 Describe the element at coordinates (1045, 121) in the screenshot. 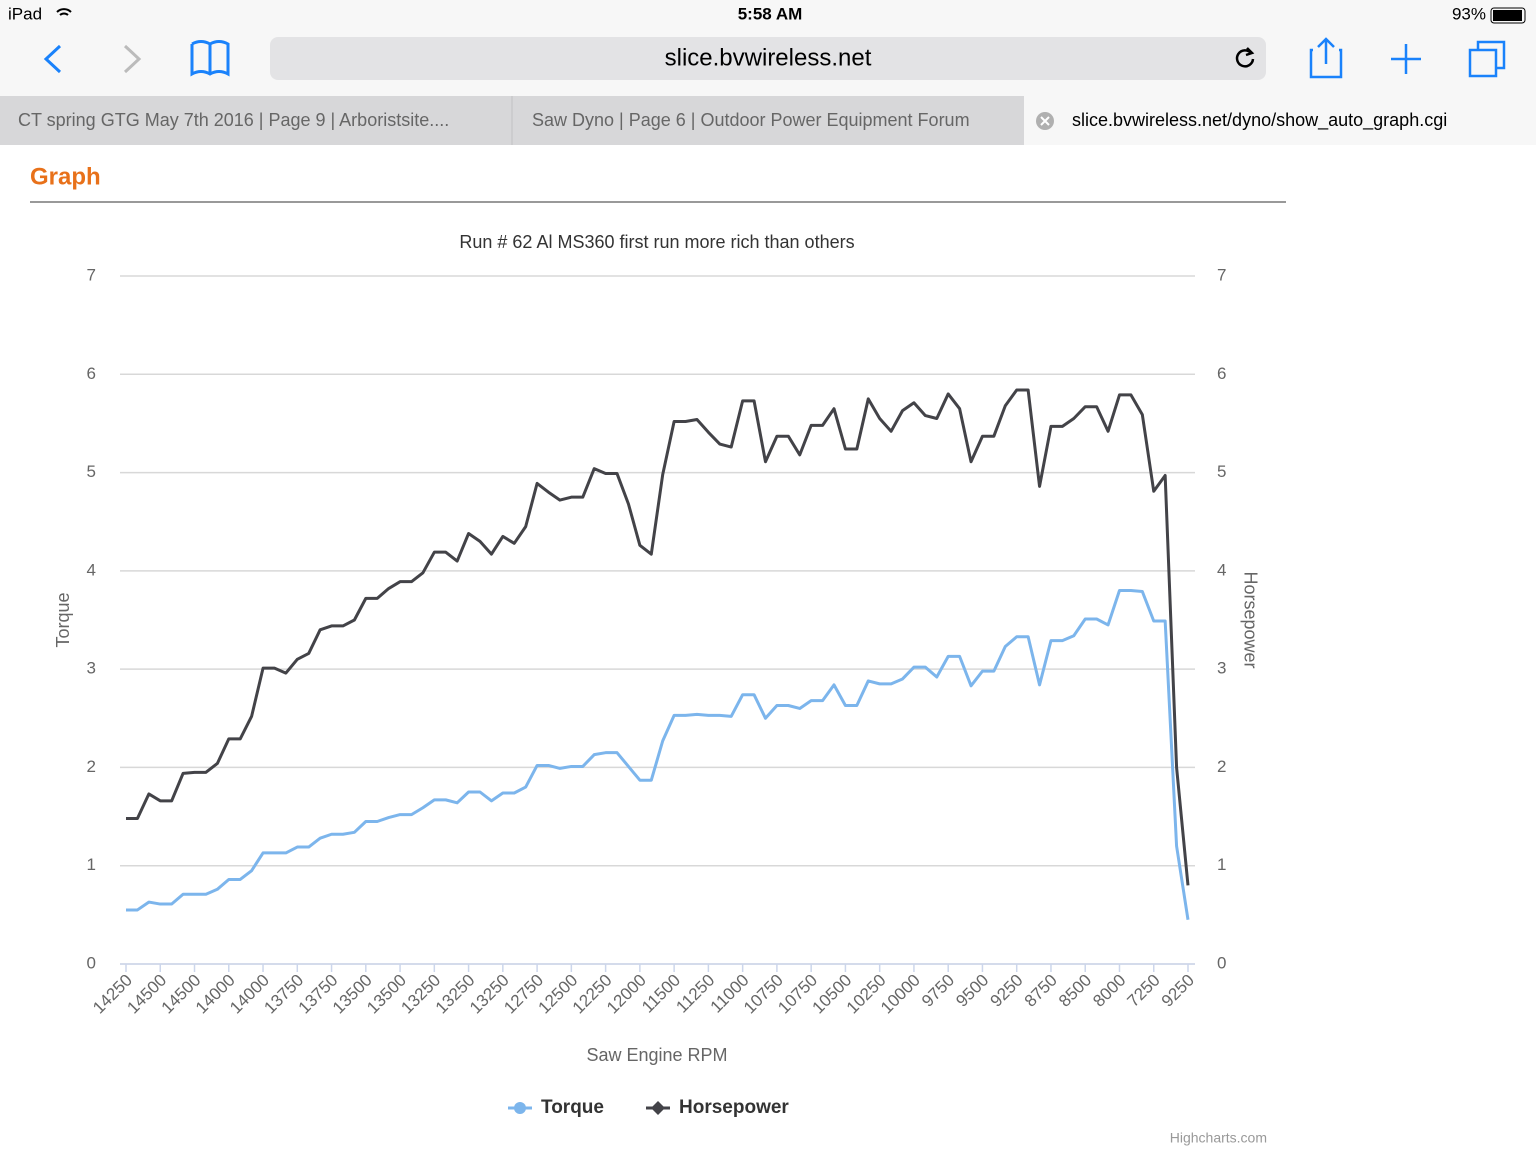

I see `close-icon` at that location.